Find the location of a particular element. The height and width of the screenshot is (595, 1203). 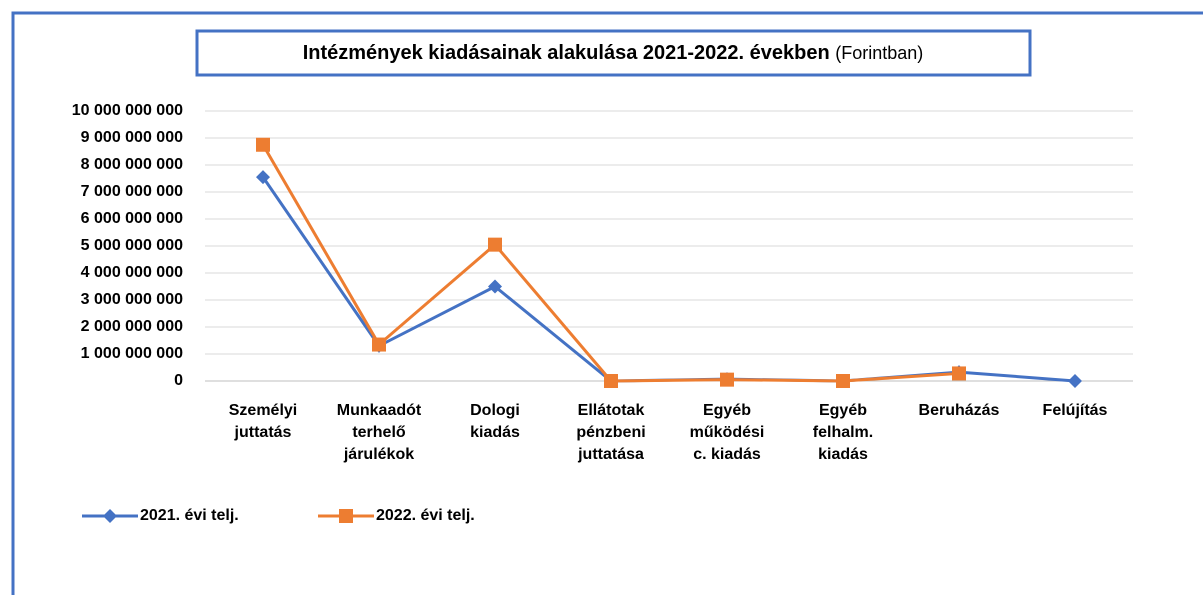

x-tick-label: Személyi juttatás is located at coordinates (263, 421).